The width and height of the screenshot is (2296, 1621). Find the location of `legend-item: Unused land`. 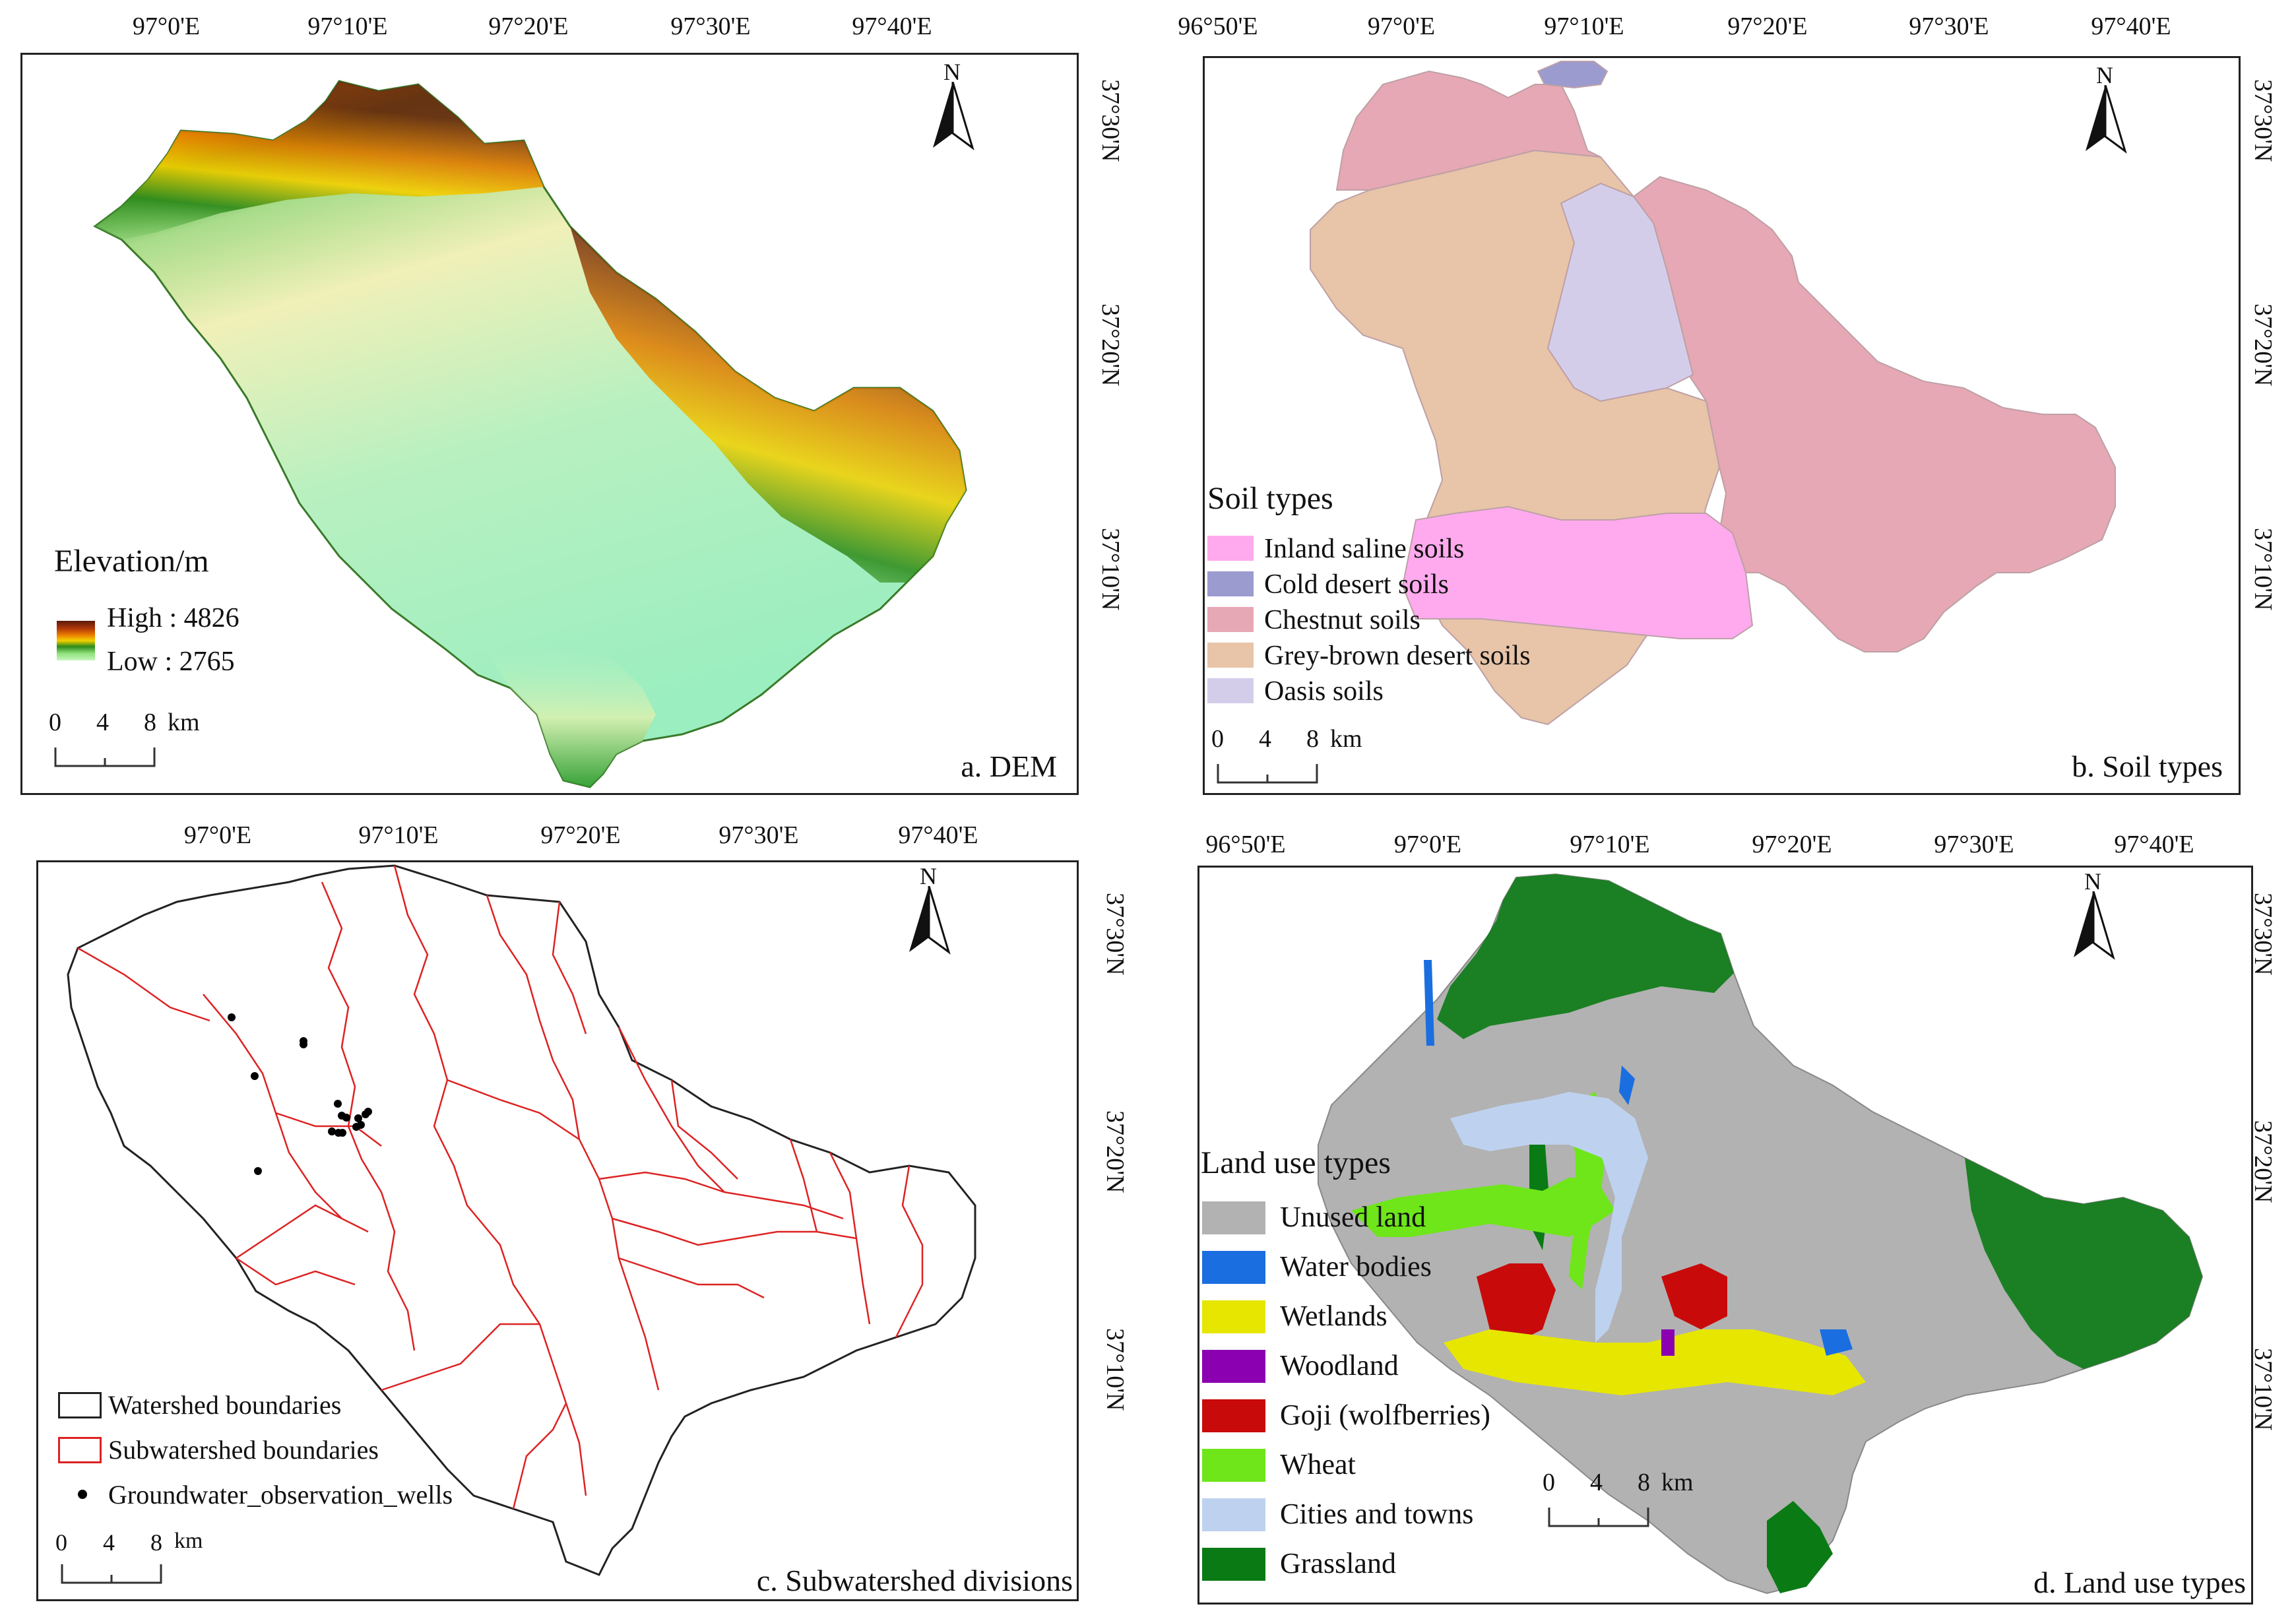

legend-item: Unused land is located at coordinates (1387, 1217).